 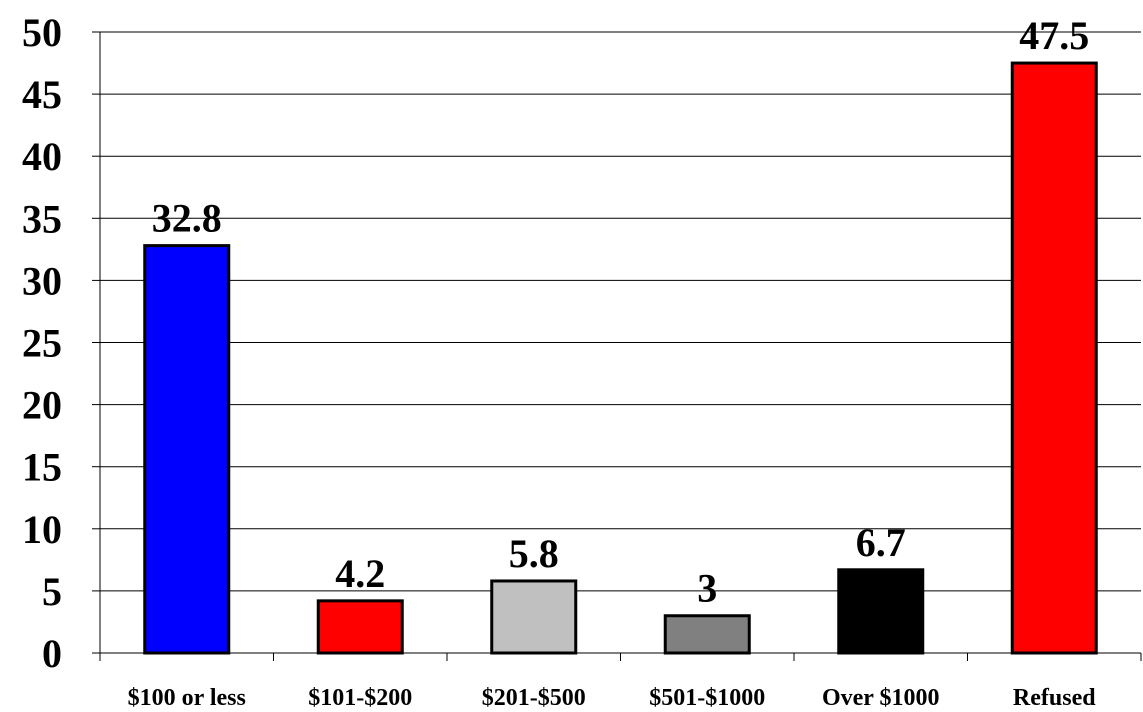 I want to click on data-label: 6.7, so click(x=881, y=542).